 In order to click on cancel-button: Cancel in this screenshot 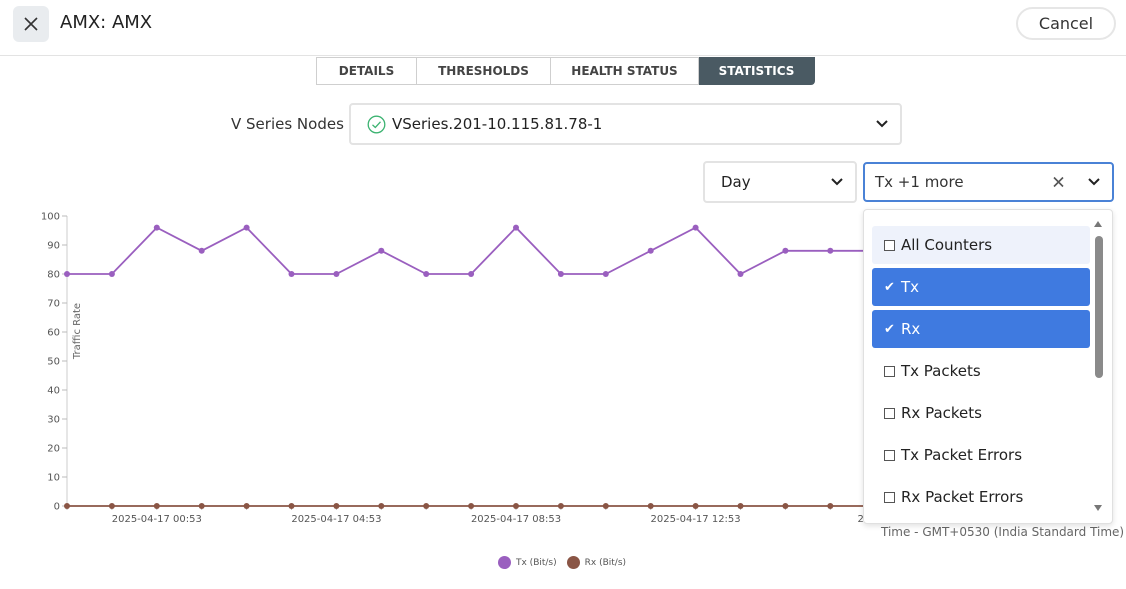, I will do `click(1066, 23)`.